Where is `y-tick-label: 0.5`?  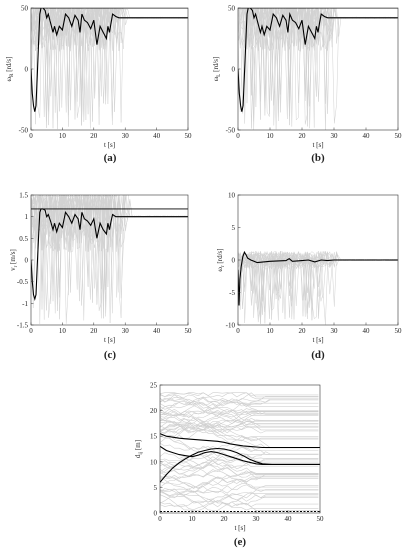 y-tick-label: 0.5 is located at coordinates (23, 239).